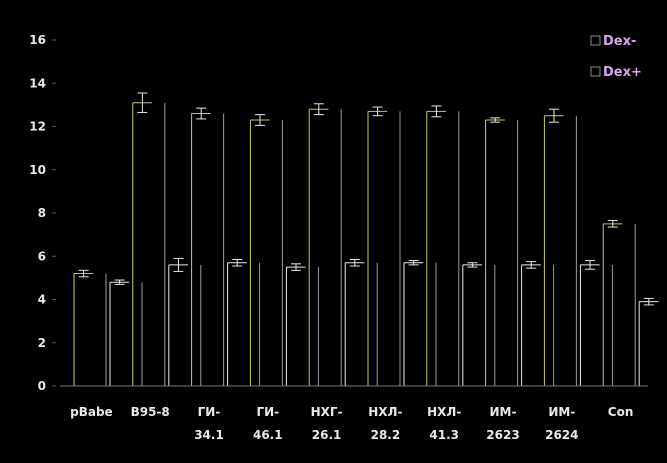 Image resolution: width=667 pixels, height=463 pixels. I want to click on x-tick-label: 41.3, so click(444, 435).